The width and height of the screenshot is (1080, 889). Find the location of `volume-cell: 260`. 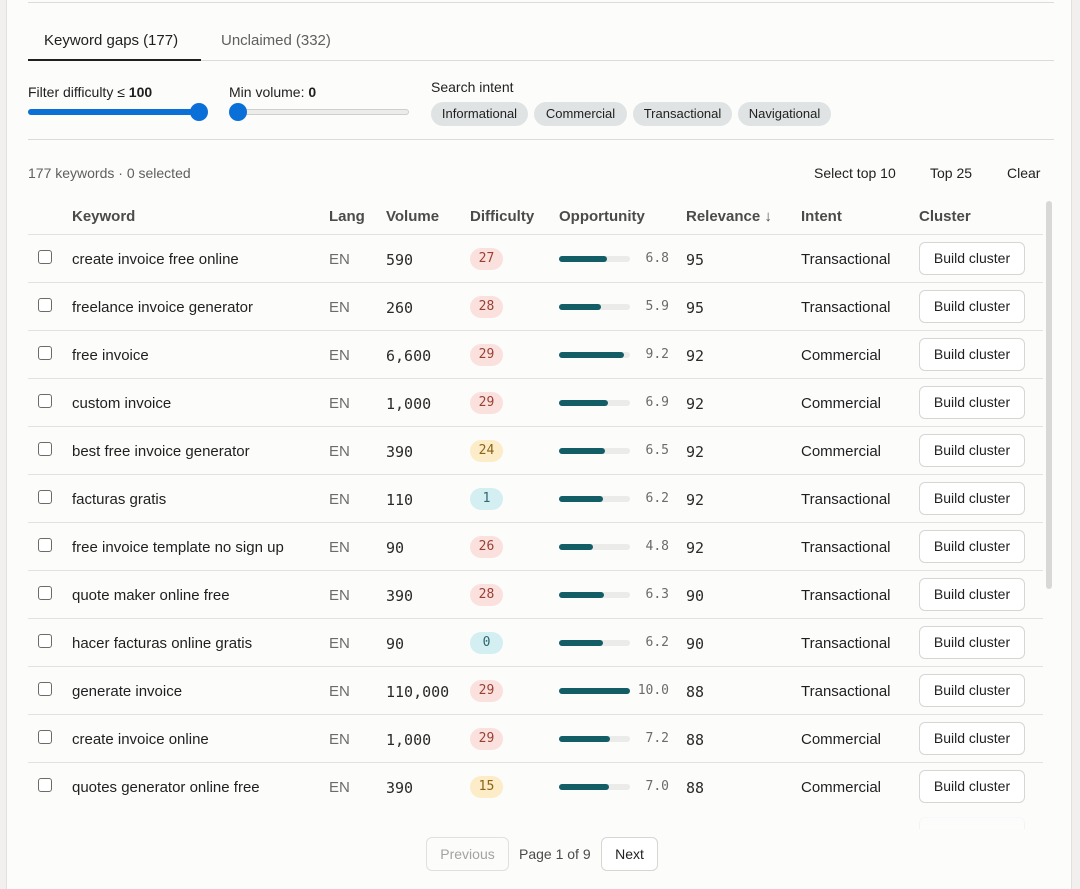

volume-cell: 260 is located at coordinates (400, 308).